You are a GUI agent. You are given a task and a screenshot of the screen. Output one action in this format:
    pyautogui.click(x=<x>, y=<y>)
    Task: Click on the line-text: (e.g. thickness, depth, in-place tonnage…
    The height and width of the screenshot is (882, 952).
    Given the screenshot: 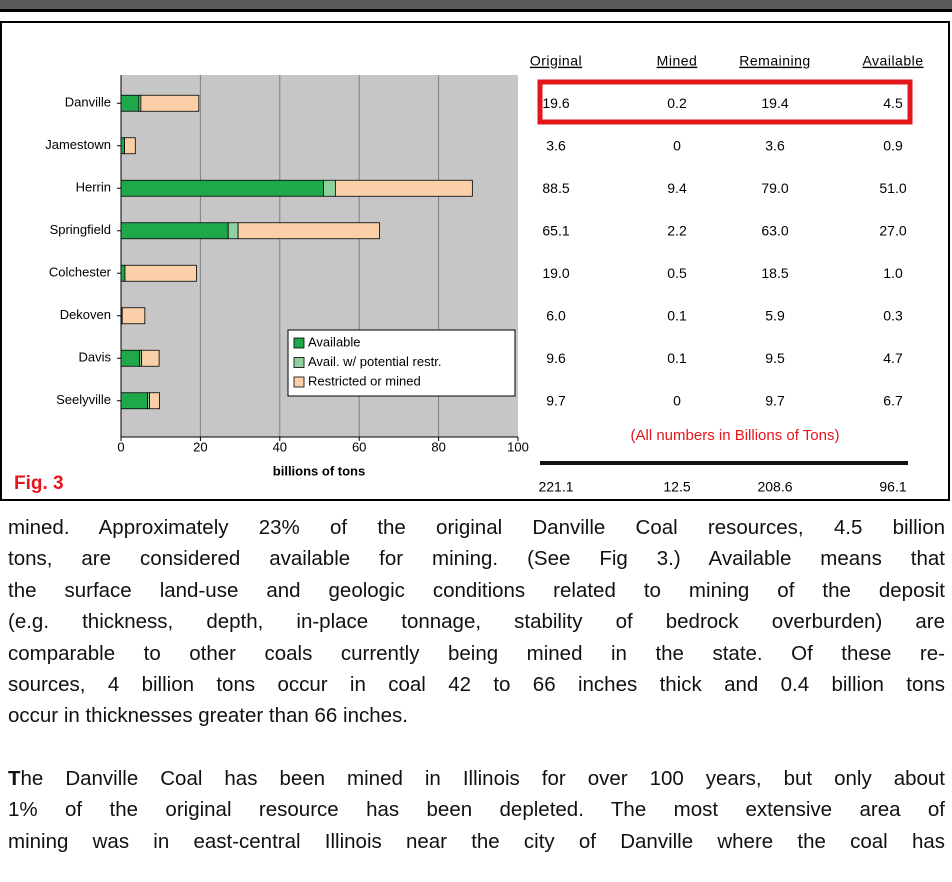 What is the action you would take?
    pyautogui.click(x=476, y=622)
    